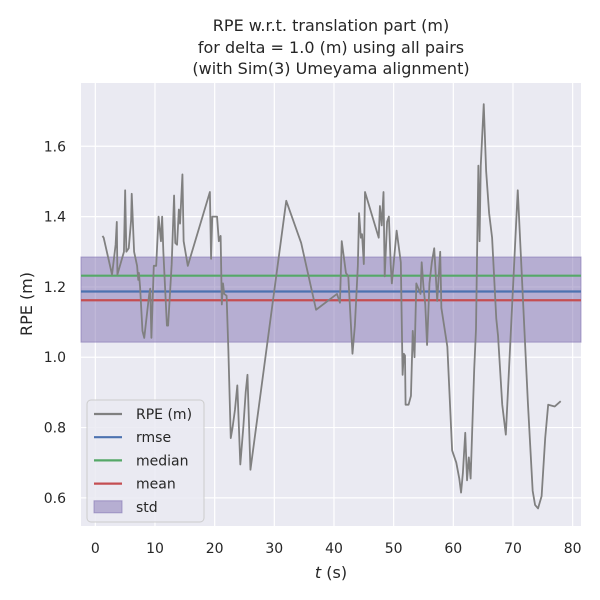  Describe the element at coordinates (394, 549) in the screenshot. I see `x-tick-label: 50` at that location.